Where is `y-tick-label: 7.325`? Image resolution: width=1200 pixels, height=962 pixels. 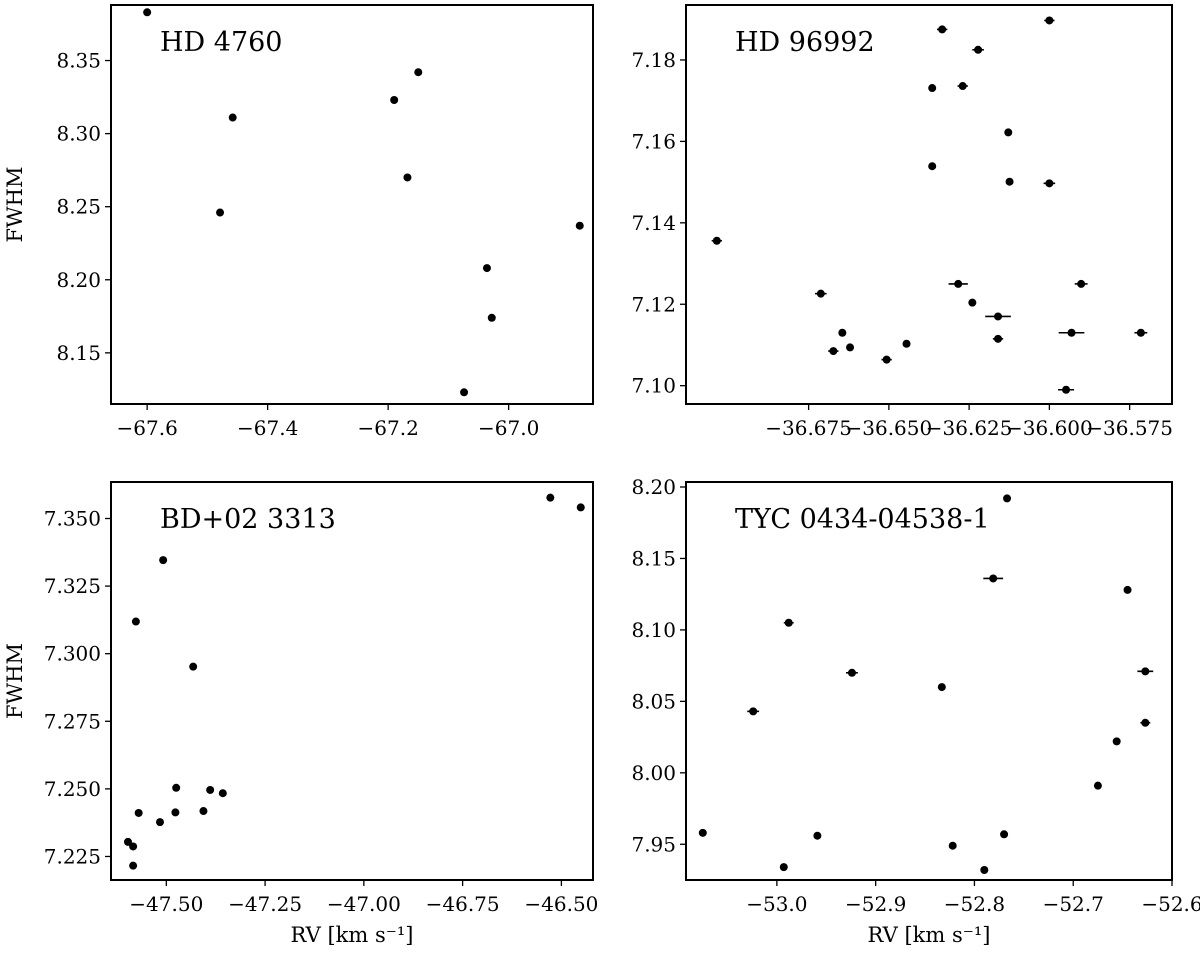 y-tick-label: 7.325 is located at coordinates (72, 586).